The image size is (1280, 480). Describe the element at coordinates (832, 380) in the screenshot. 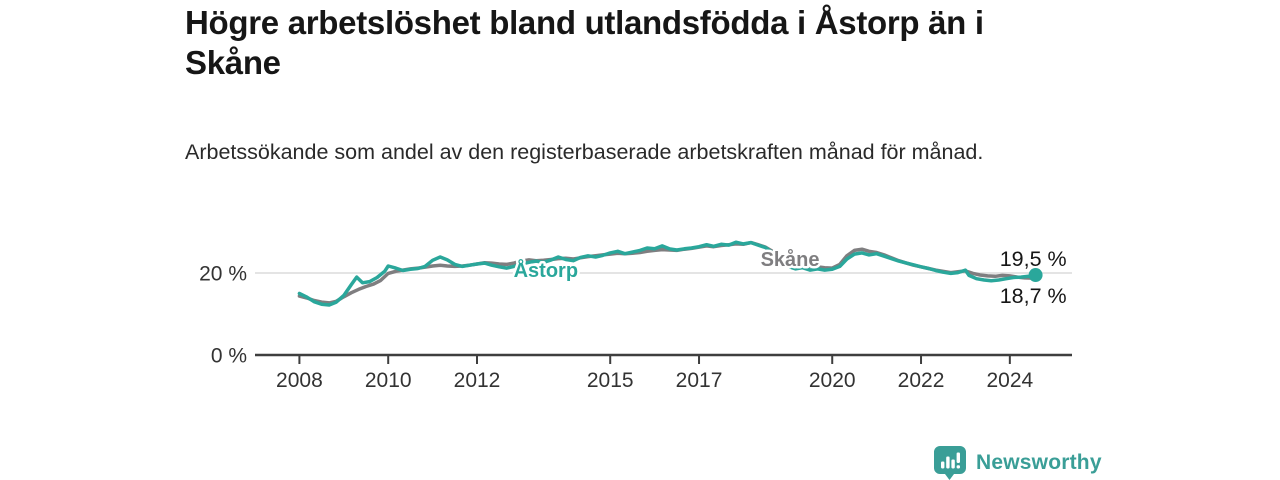

I see `x-tick-label: 2020` at that location.